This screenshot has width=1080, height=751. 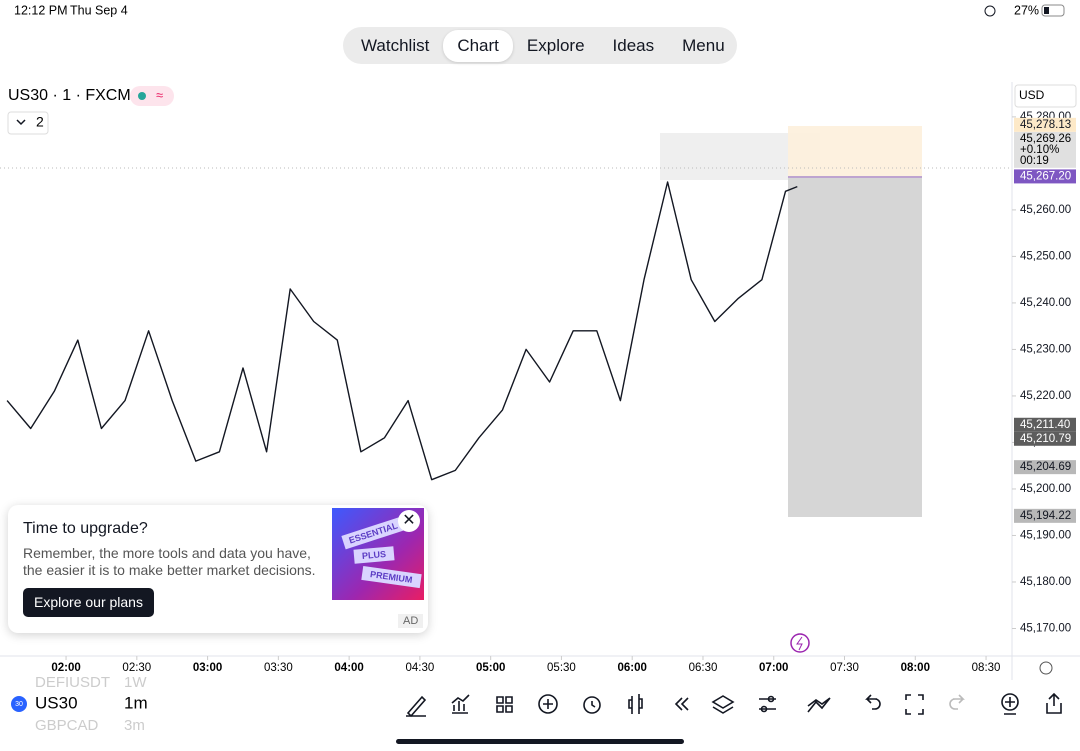 What do you see at coordinates (723, 704) in the screenshot?
I see `layers-tool` at bounding box center [723, 704].